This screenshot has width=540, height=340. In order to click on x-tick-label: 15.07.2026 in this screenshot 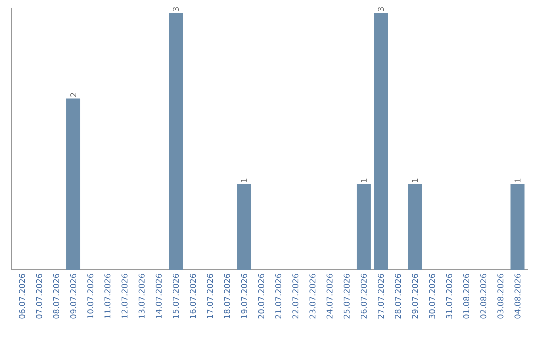, I will do `click(176, 296)`.